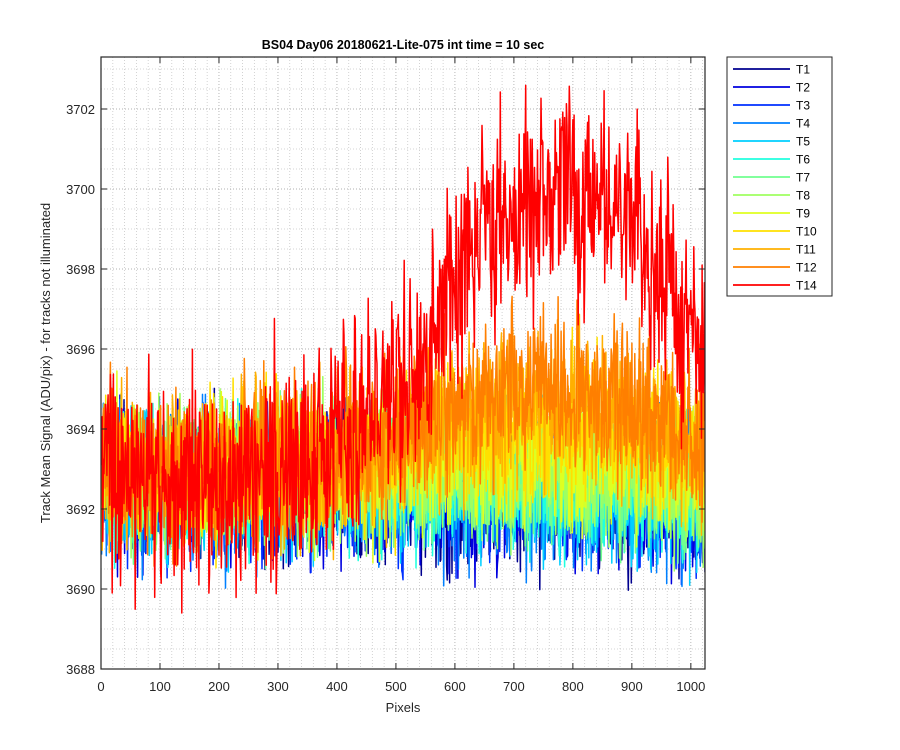  I want to click on legend-label: T8, so click(803, 196).